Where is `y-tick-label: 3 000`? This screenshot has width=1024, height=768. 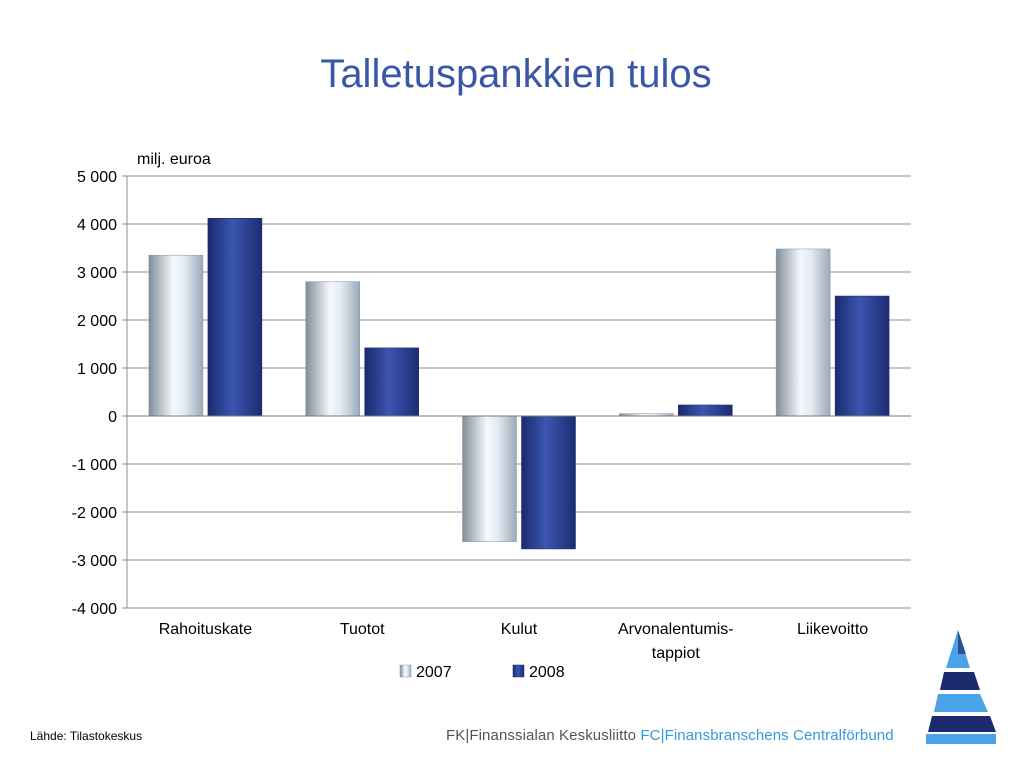 y-tick-label: 3 000 is located at coordinates (97, 273).